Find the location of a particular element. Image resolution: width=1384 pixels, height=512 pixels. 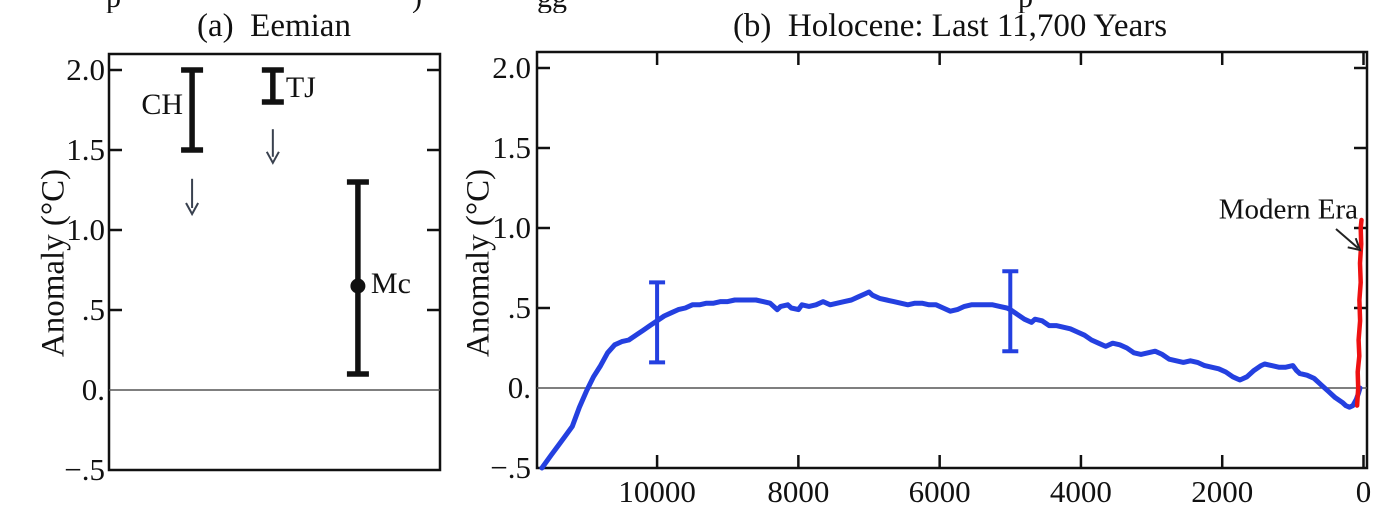

modern-era-curve is located at coordinates (1359, 312).